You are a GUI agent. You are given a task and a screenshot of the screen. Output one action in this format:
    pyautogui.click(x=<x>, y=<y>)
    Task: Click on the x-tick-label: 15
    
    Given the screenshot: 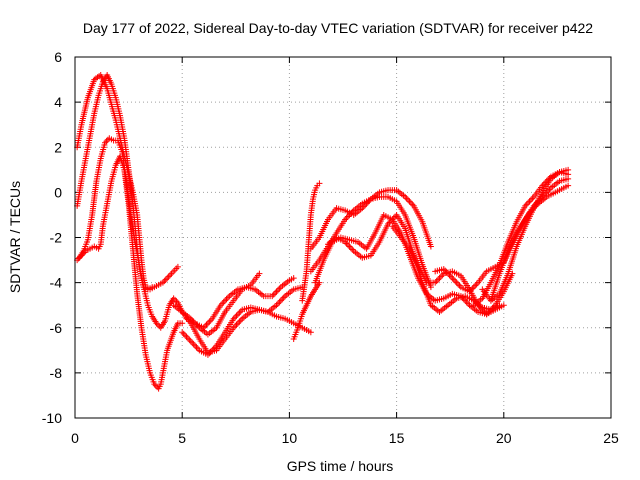 What is the action you would take?
    pyautogui.click(x=397, y=438)
    